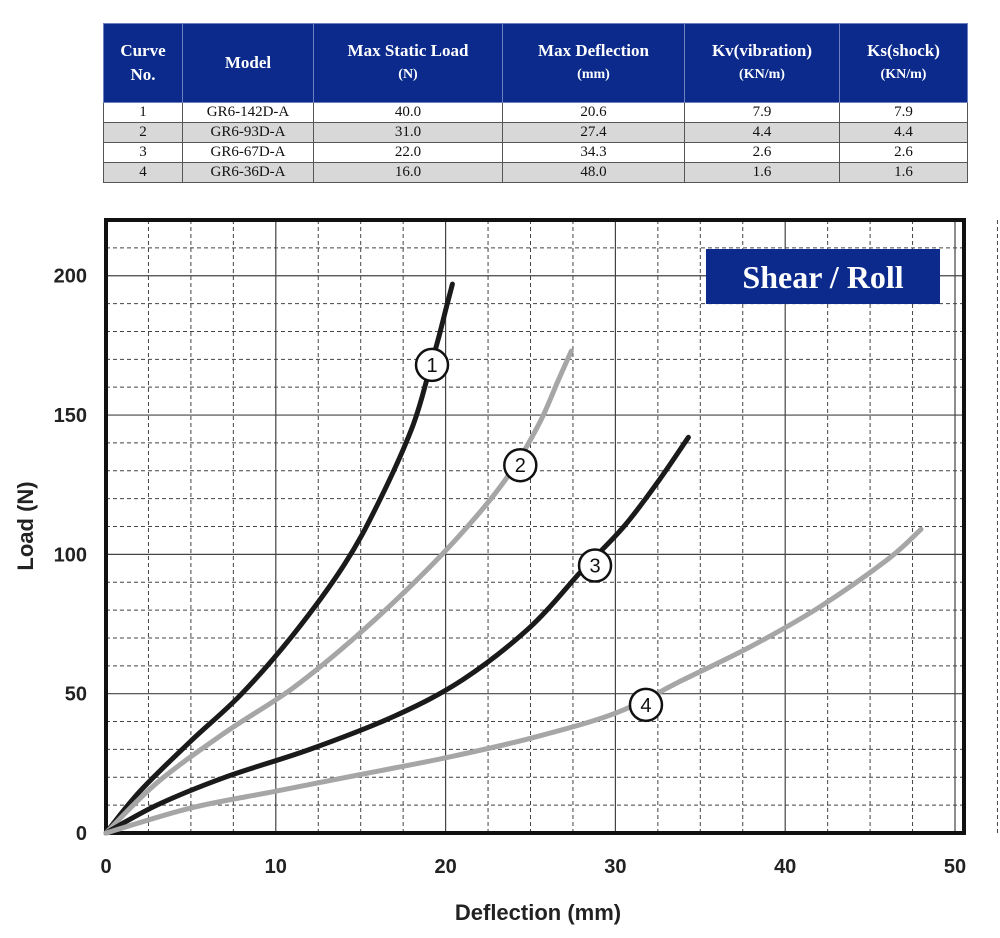 The height and width of the screenshot is (938, 1000). I want to click on cell-kv: 7.9, so click(762, 112).